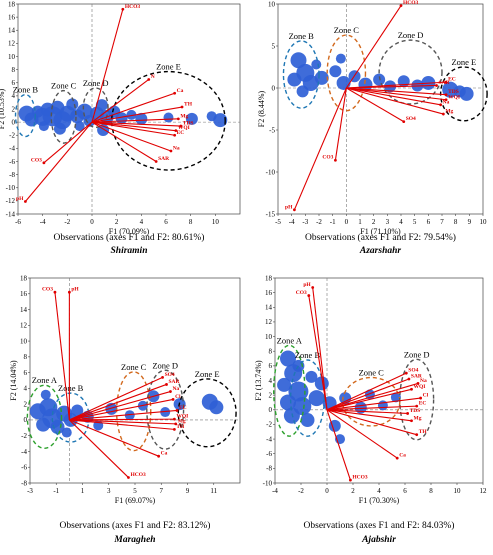  Describe the element at coordinates (379, 489) in the screenshot. I see `x-tick-labels: -4 -2 0 2 4 6 8 10 12` at that location.